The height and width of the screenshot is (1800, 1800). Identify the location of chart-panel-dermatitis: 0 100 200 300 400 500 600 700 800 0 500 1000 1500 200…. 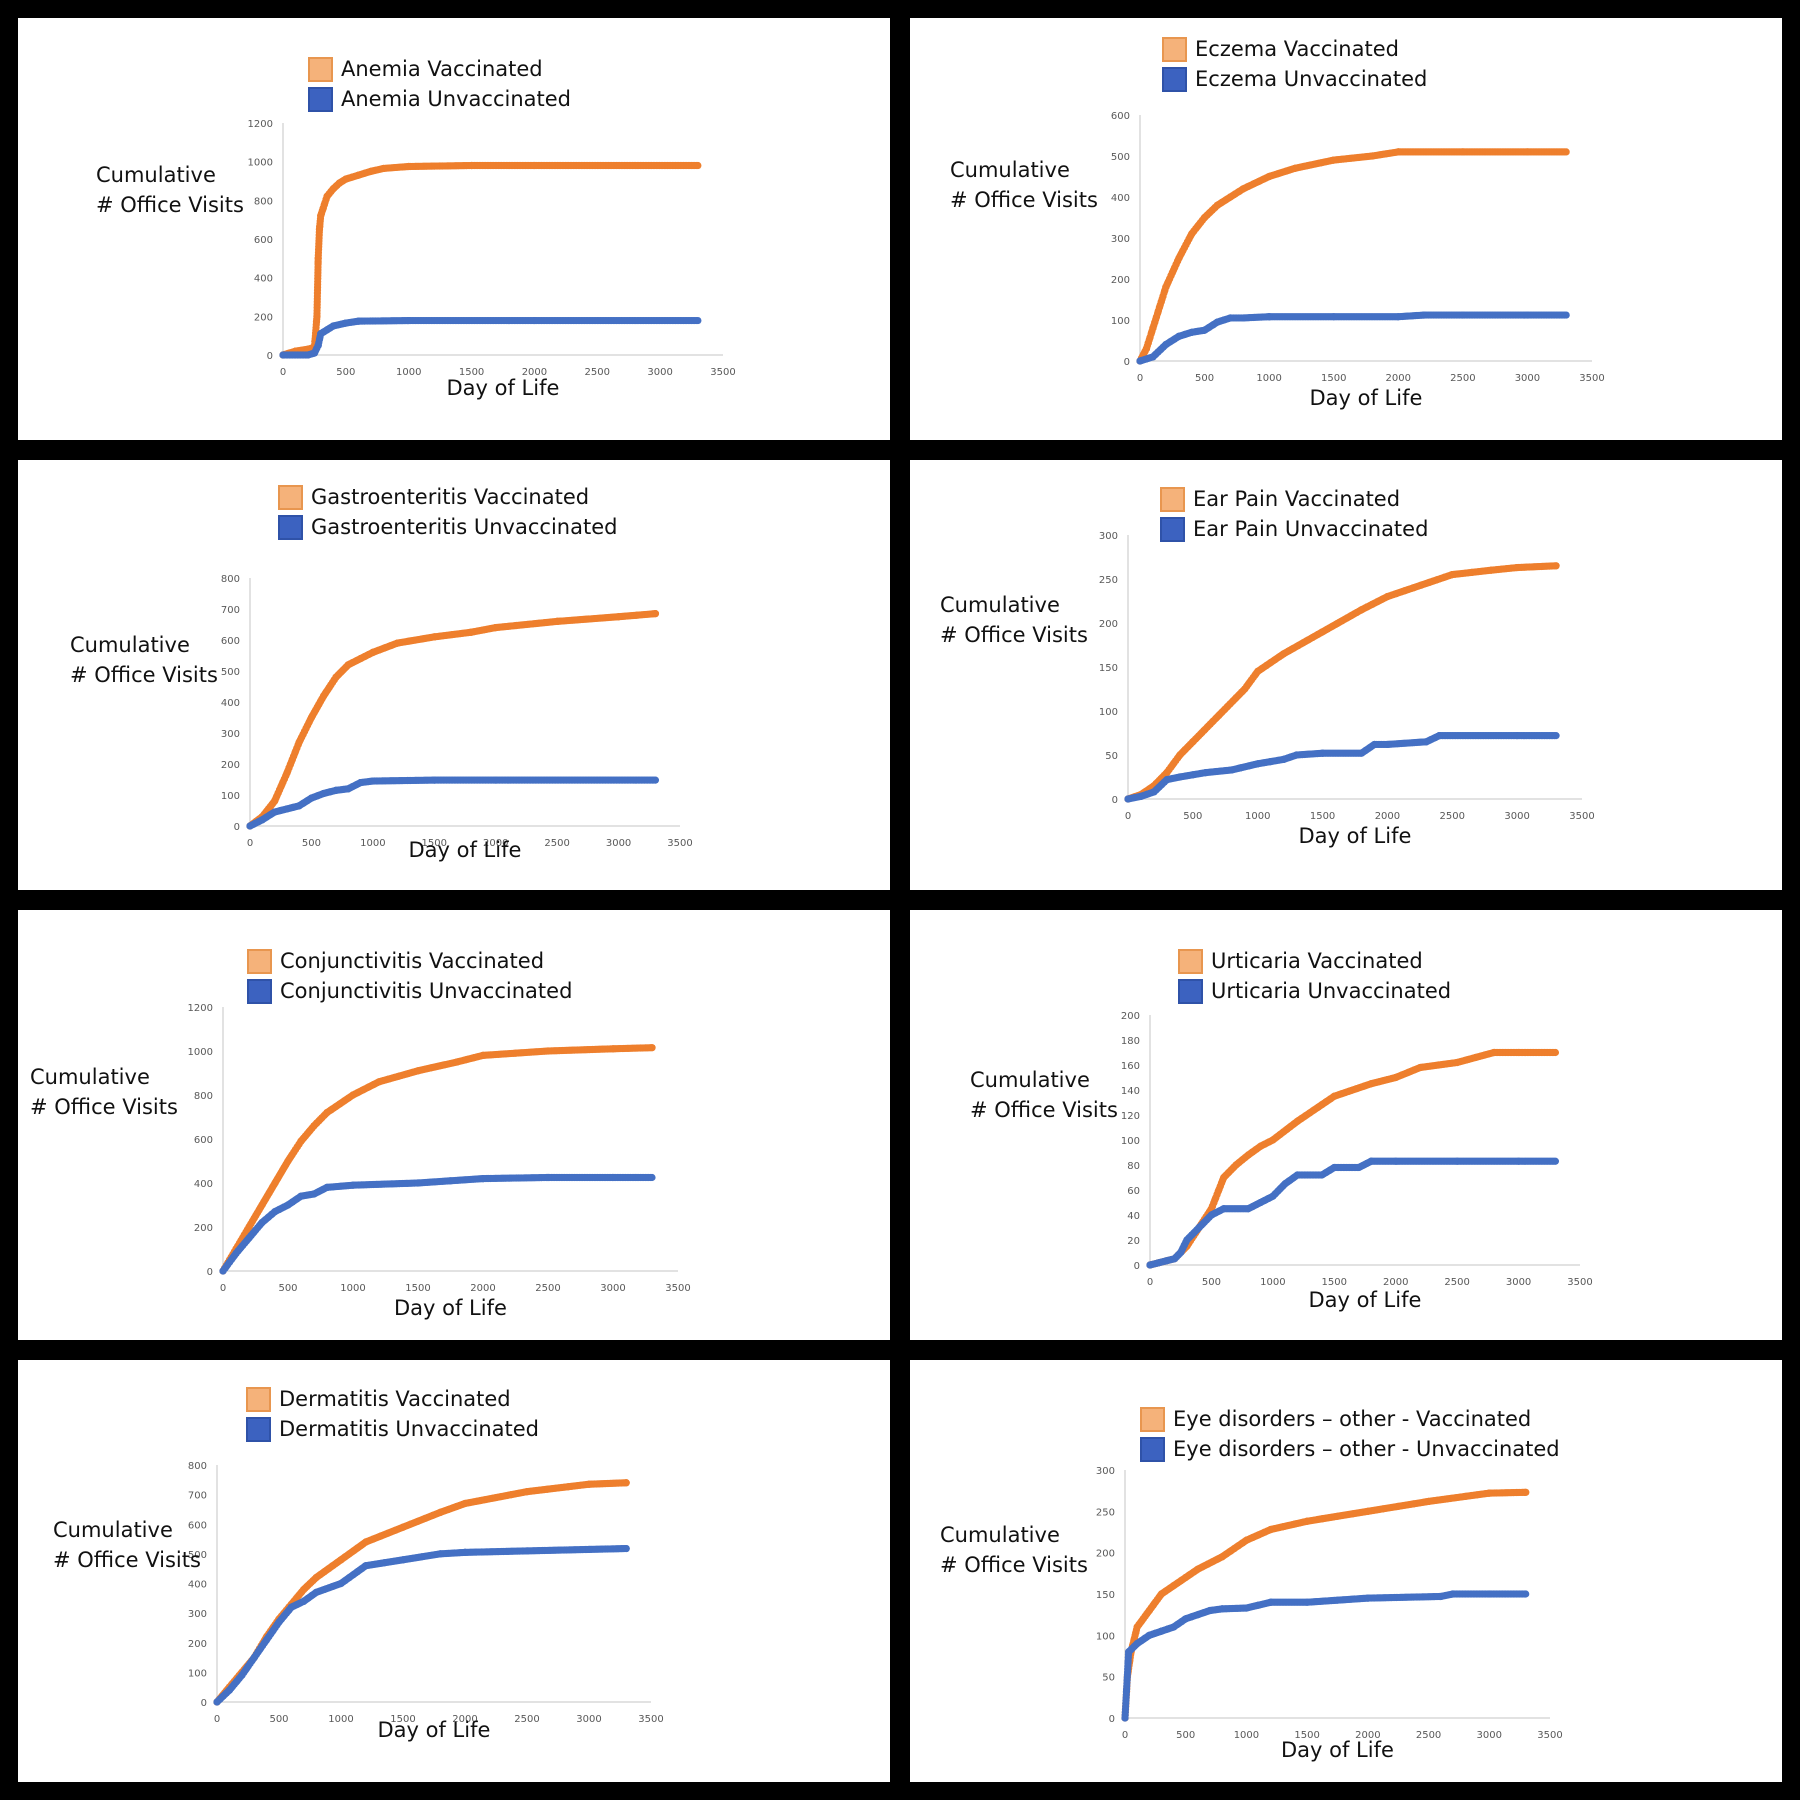
(454, 1571).